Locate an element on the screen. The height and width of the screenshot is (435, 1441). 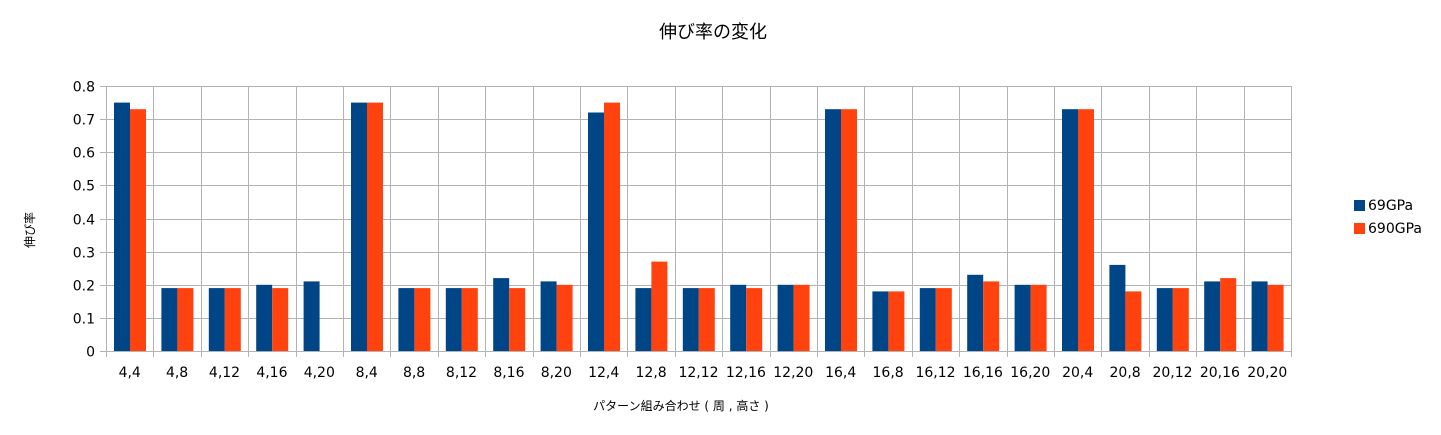
y-tick-label: 0.4 is located at coordinates (84, 221).